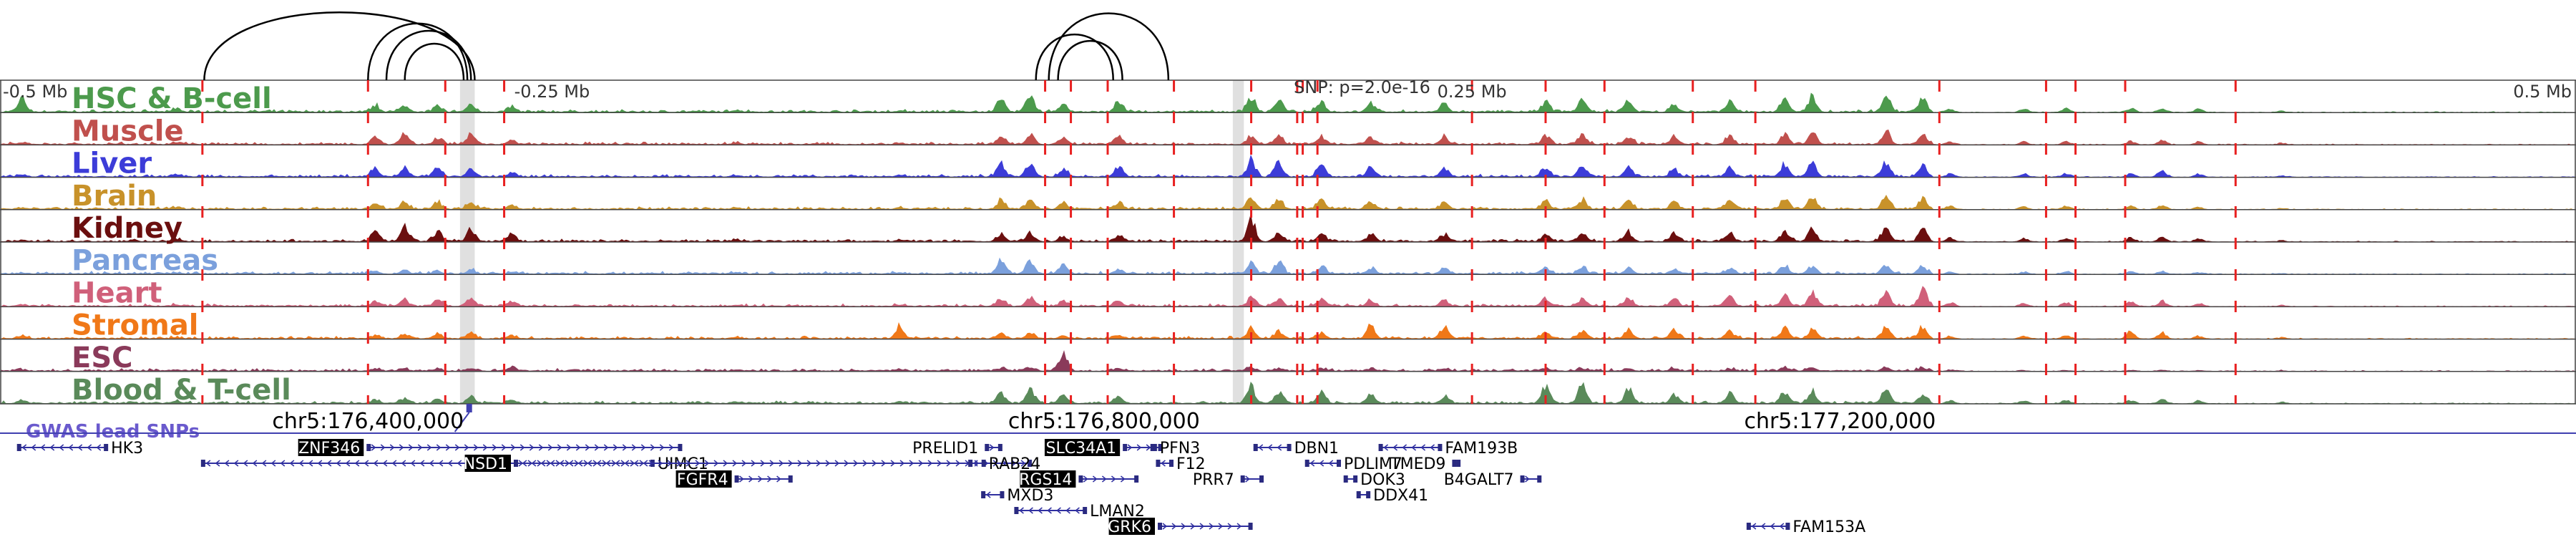 The image size is (2576, 537). I want to click on gene-prelid1: PRELID1, so click(957, 449).